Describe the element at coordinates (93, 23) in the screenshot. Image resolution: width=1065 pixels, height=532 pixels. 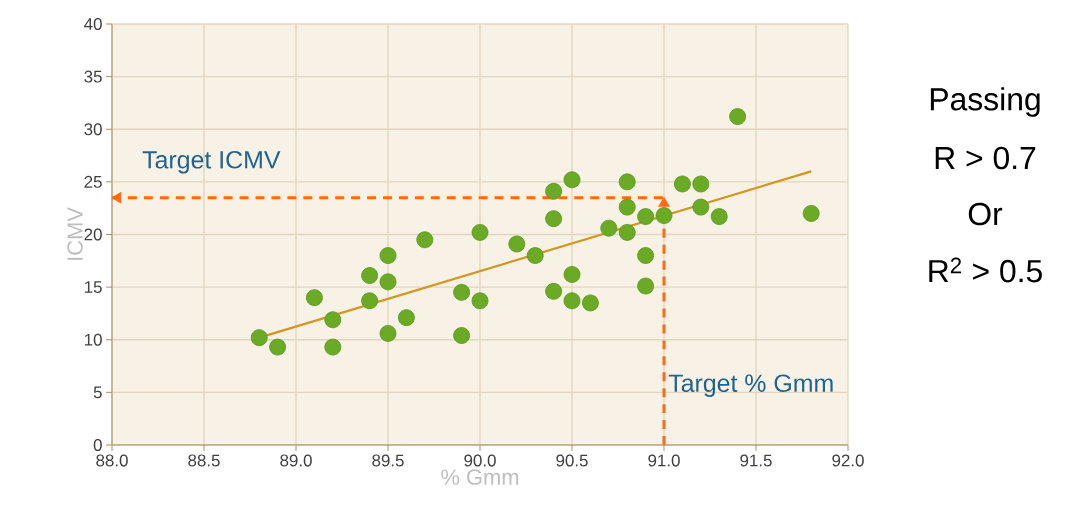
I see `y-tick-label: 40` at that location.